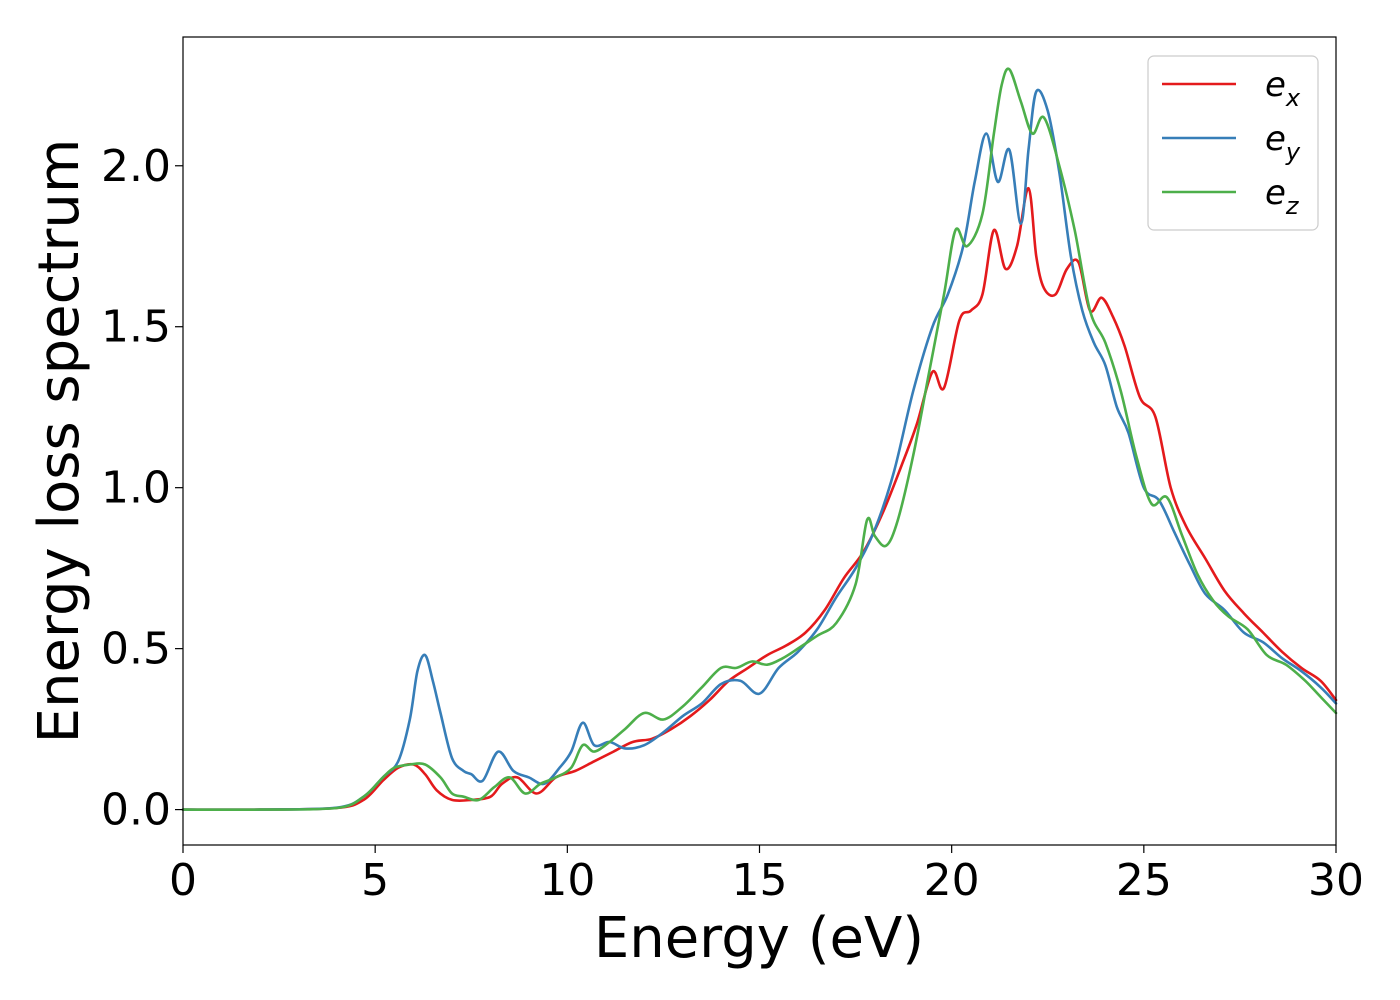 The height and width of the screenshot is (1000, 1400). What do you see at coordinates (136, 166) in the screenshot?
I see `y-tick-label: 2.0` at bounding box center [136, 166].